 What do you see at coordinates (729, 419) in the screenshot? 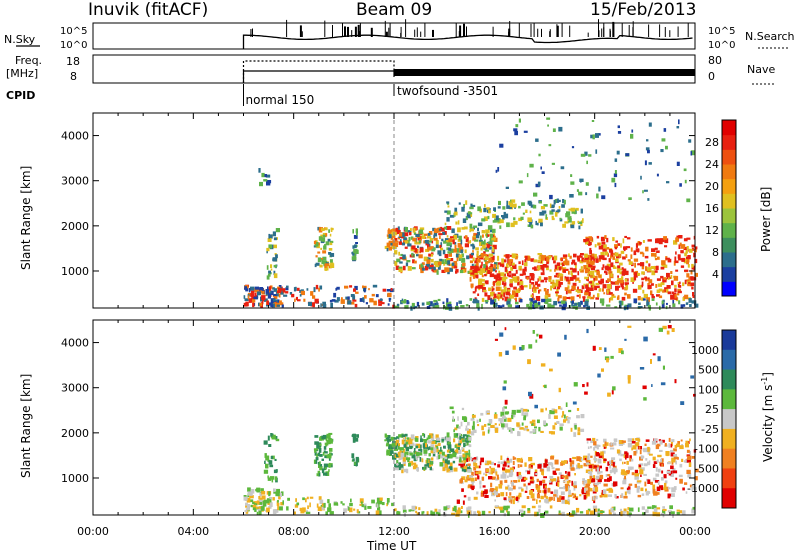
I see `colorbar-swatch` at bounding box center [729, 419].